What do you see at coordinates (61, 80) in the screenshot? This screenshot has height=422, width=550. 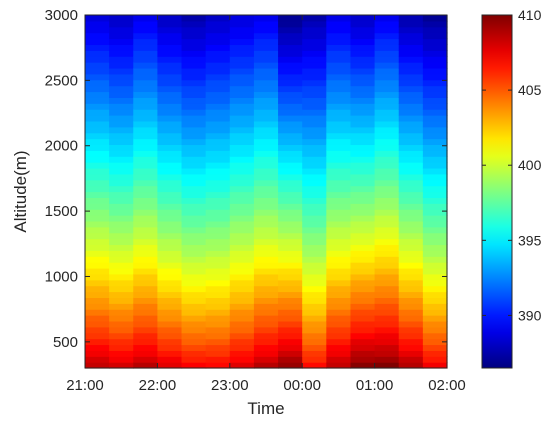 I see `y-tick-label: 2500` at bounding box center [61, 80].